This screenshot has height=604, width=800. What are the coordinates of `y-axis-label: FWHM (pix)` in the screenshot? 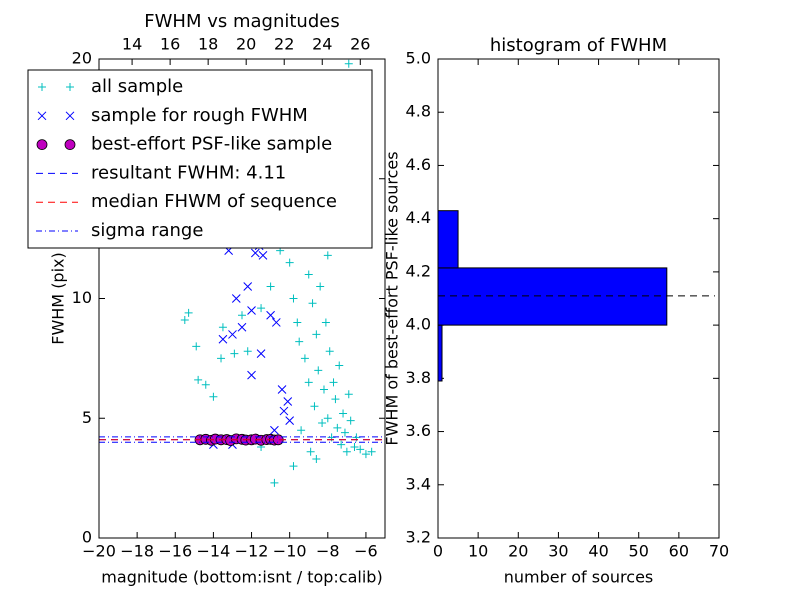 It's located at (58, 298).